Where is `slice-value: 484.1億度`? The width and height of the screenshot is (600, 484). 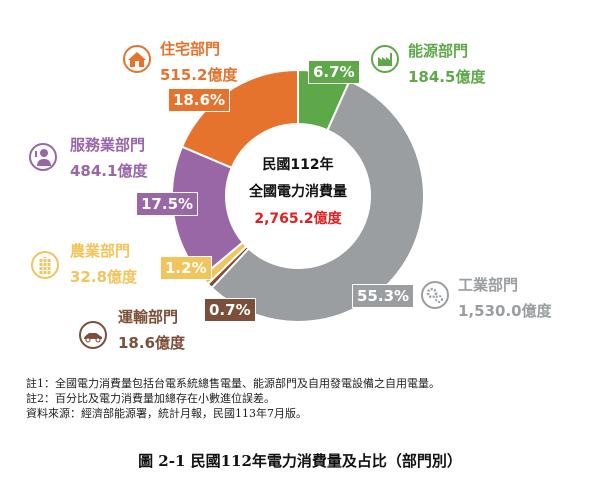 slice-value: 484.1億度 is located at coordinates (109, 171).